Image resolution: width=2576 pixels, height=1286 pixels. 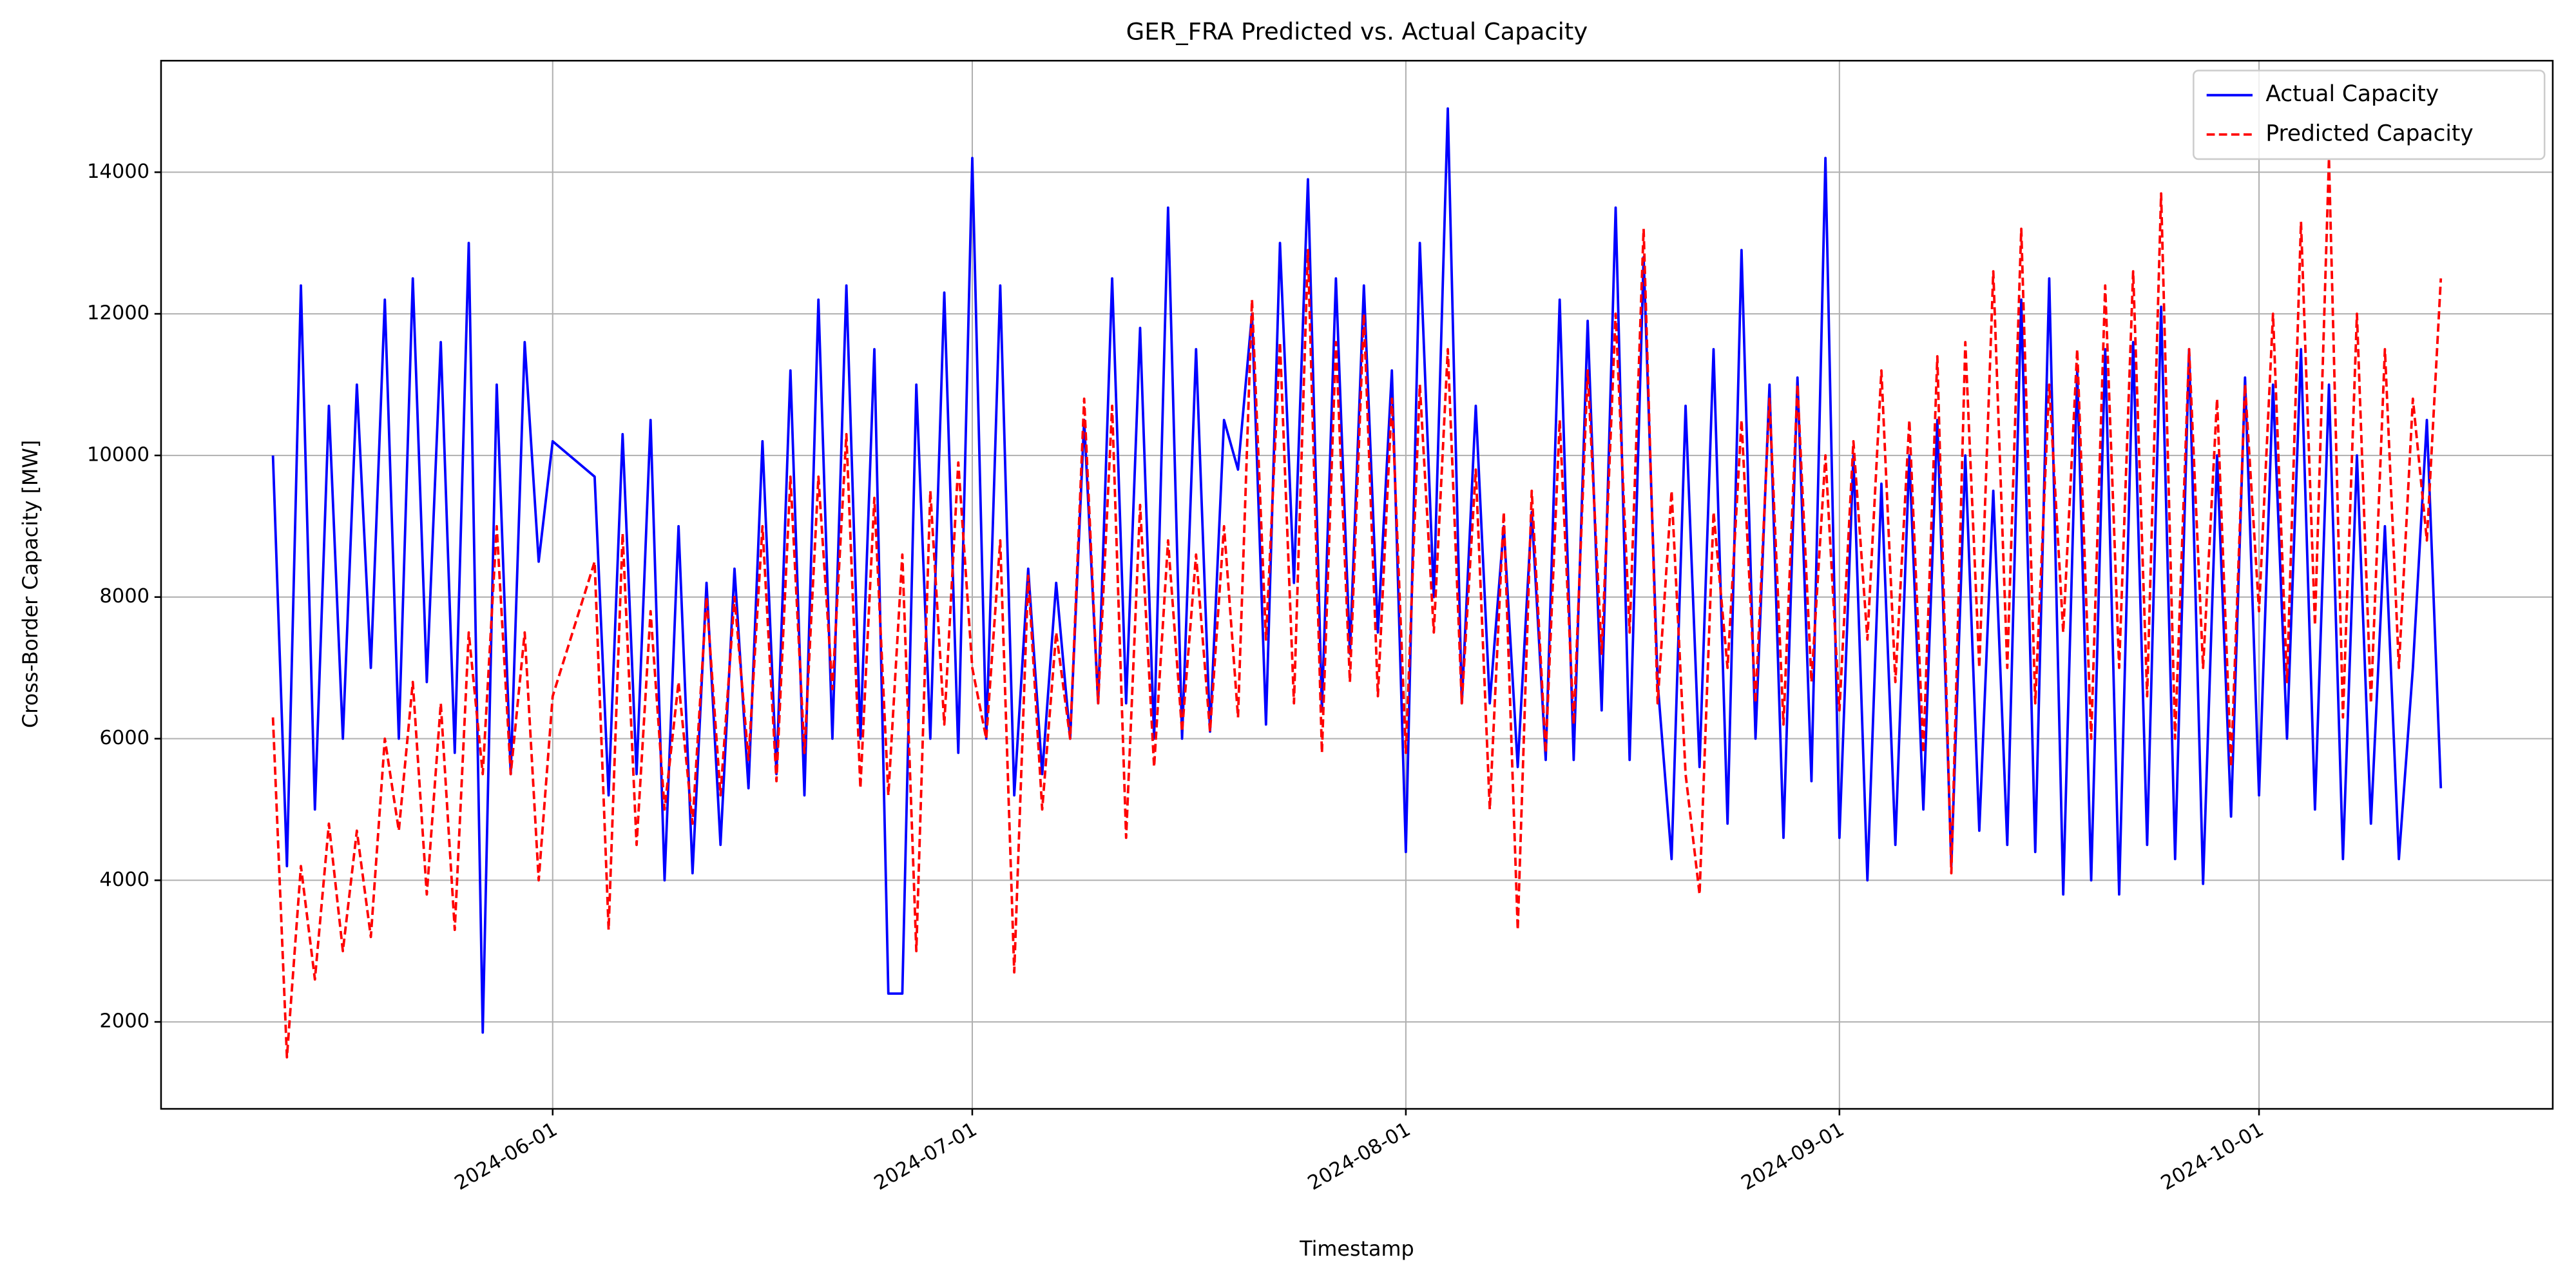 What do you see at coordinates (124, 880) in the screenshot?
I see `y-tick-label: 4000` at bounding box center [124, 880].